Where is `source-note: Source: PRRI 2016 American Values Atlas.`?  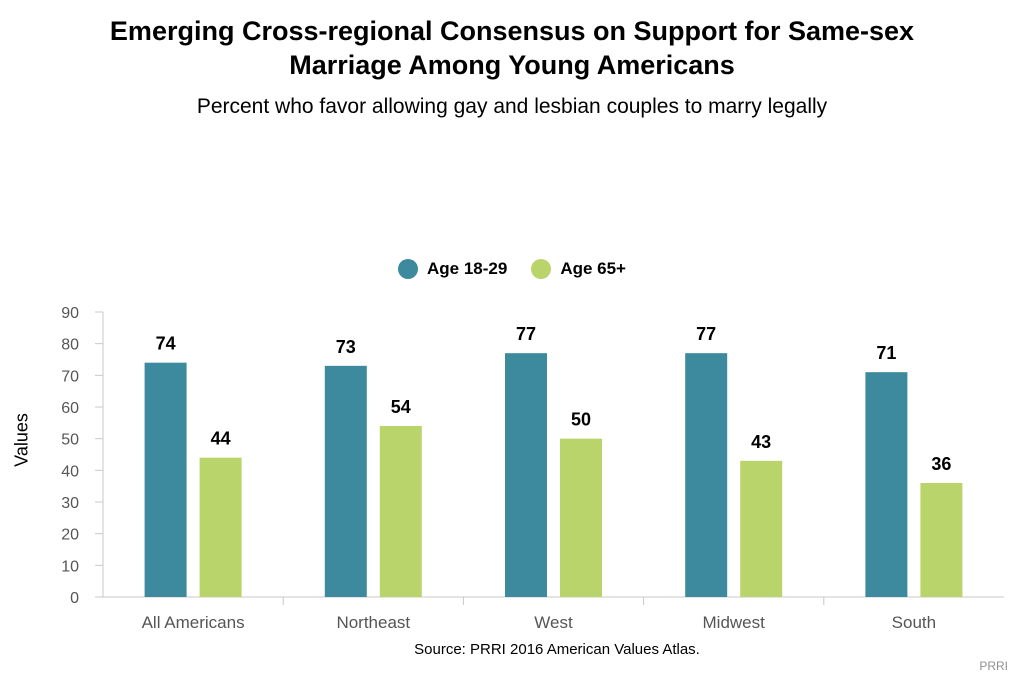 source-note: Source: PRRI 2016 American Values Atlas. is located at coordinates (557, 649).